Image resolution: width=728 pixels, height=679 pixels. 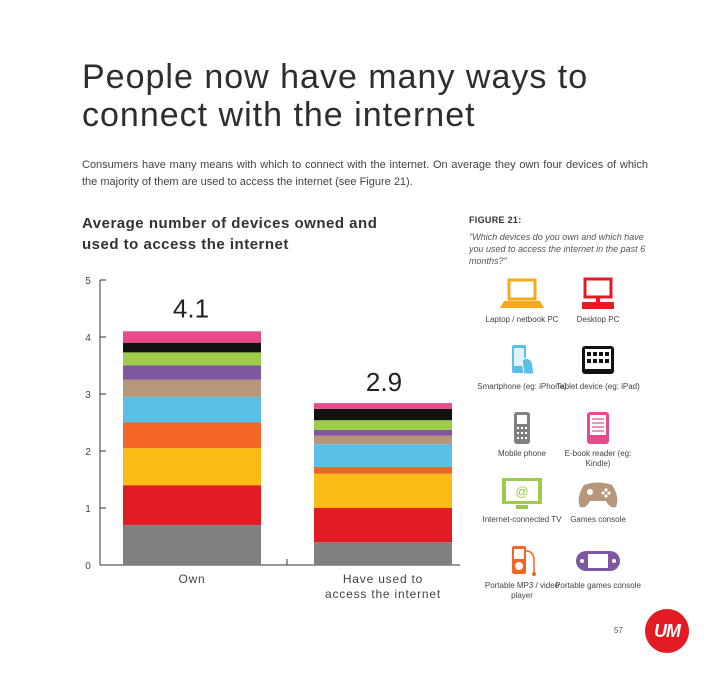 What do you see at coordinates (598, 494) in the screenshot?
I see `gamepad-icon` at bounding box center [598, 494].